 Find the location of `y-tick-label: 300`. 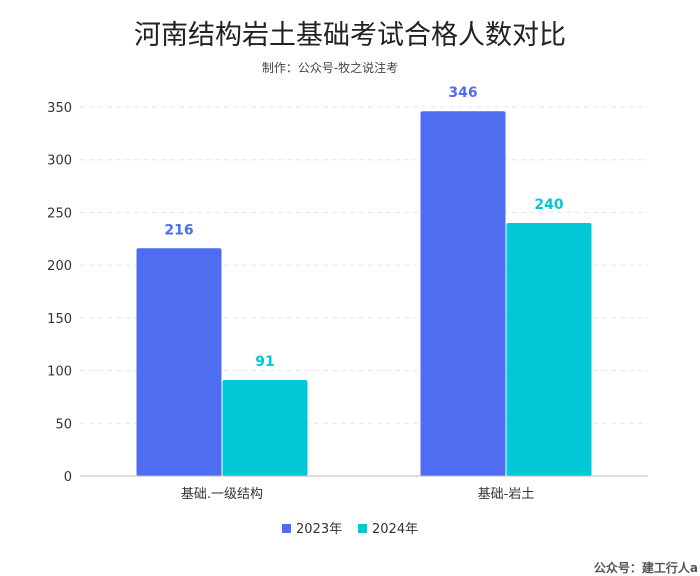

y-tick-label: 300 is located at coordinates (59, 161).